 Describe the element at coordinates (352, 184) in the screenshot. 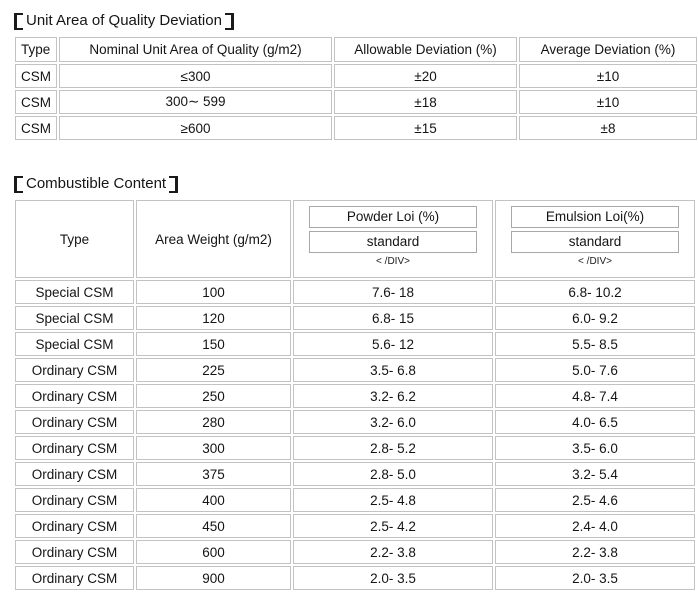

I see `combustible-content-title: Combustible Content` at that location.